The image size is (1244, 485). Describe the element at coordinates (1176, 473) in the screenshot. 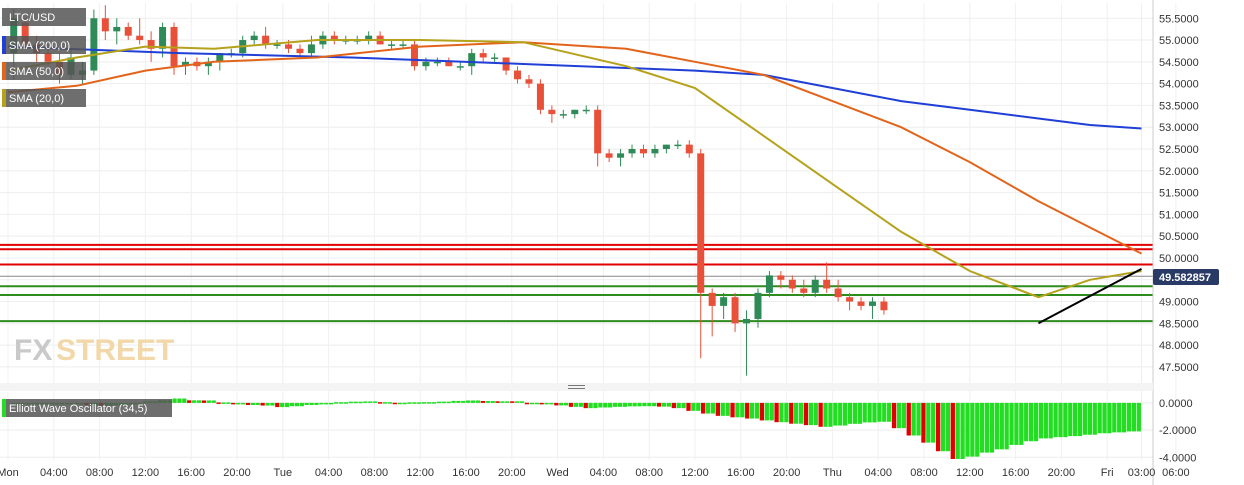

I see `x-tick-label: 06:00` at that location.